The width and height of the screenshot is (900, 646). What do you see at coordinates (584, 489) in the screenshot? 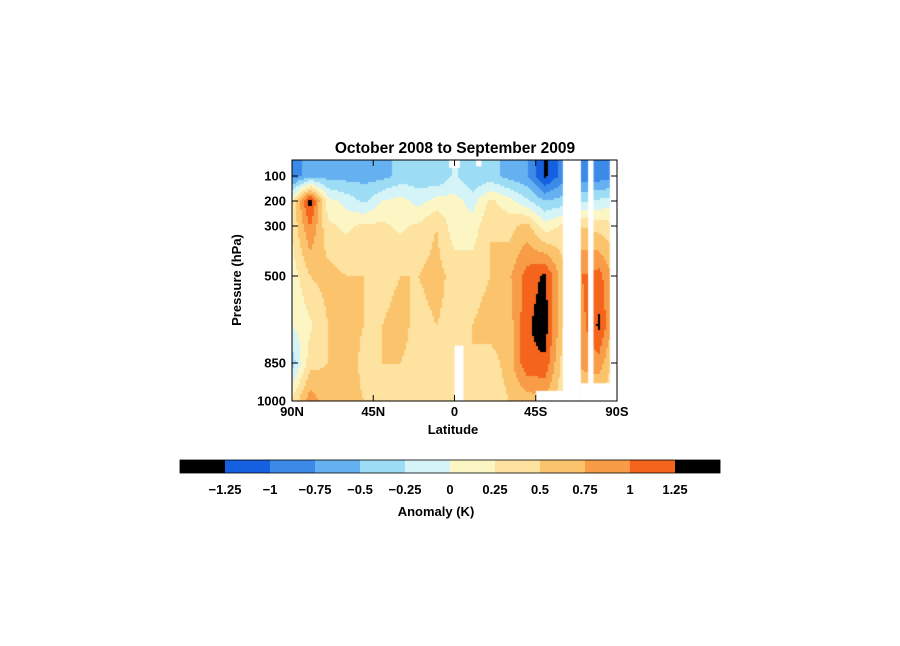
I see `colorbar-tick-label: 0.75` at bounding box center [584, 489].